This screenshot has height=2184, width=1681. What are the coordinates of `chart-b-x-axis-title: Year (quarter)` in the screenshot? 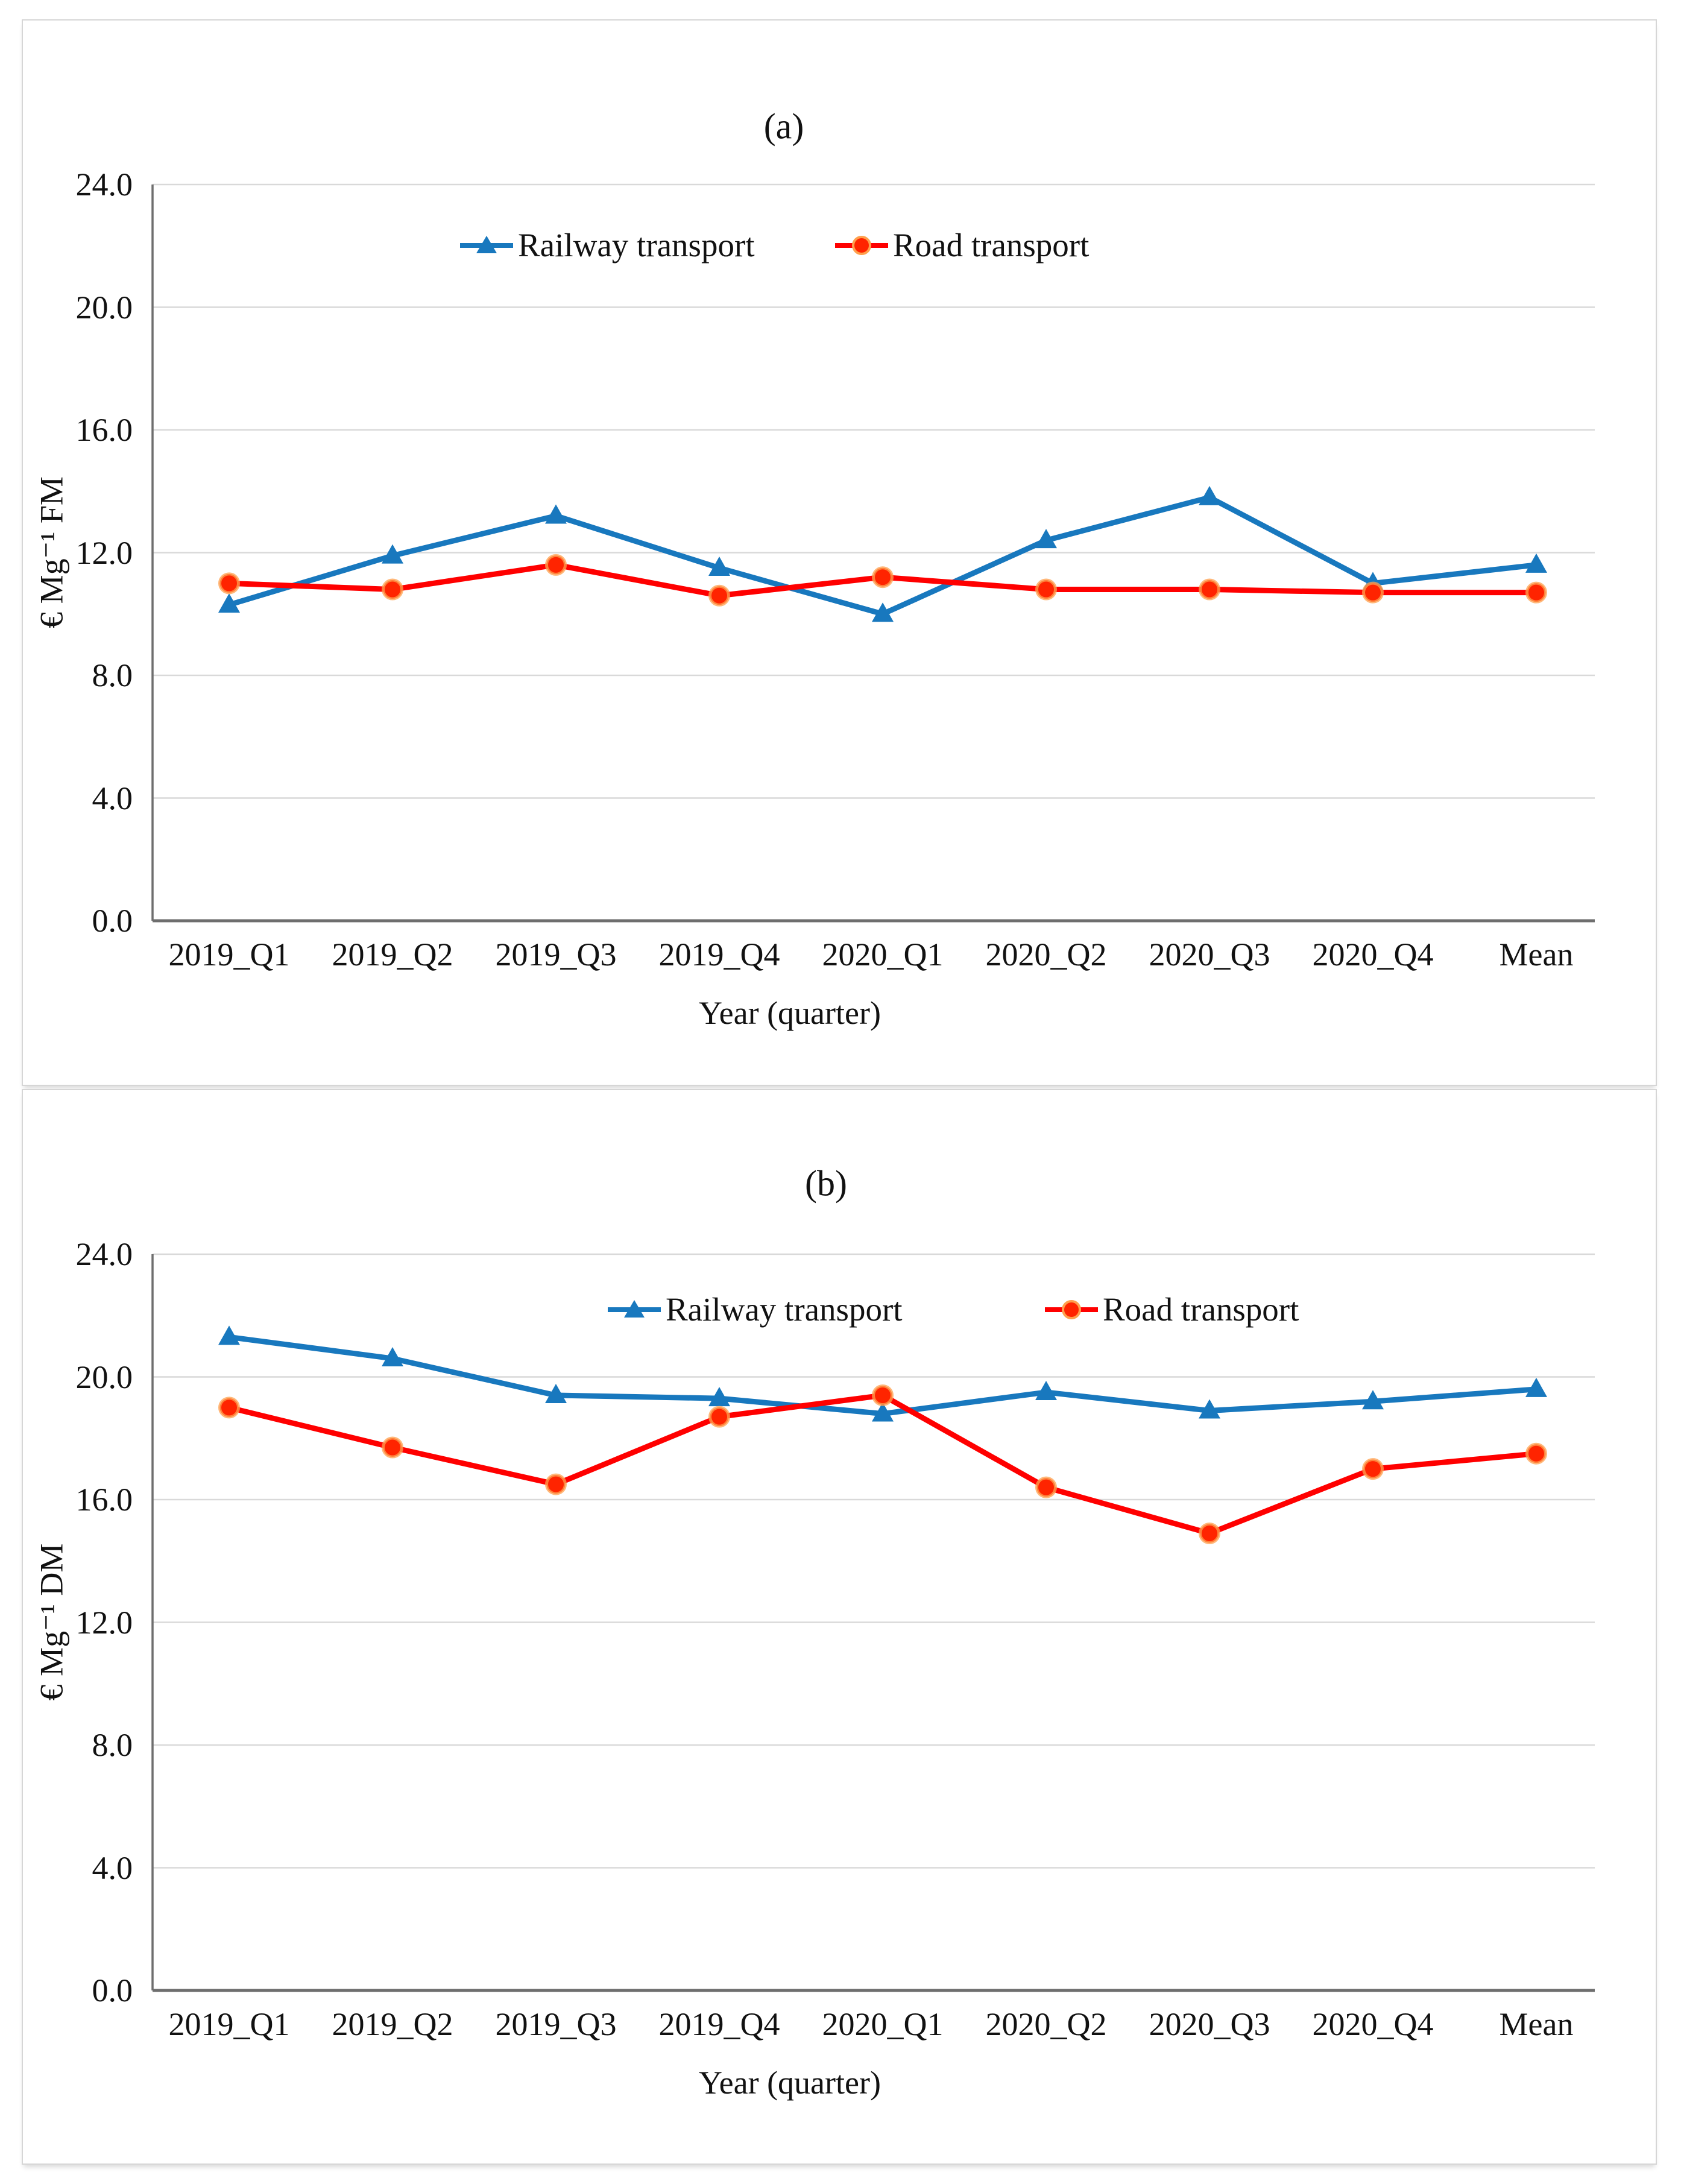 It's located at (790, 2083).